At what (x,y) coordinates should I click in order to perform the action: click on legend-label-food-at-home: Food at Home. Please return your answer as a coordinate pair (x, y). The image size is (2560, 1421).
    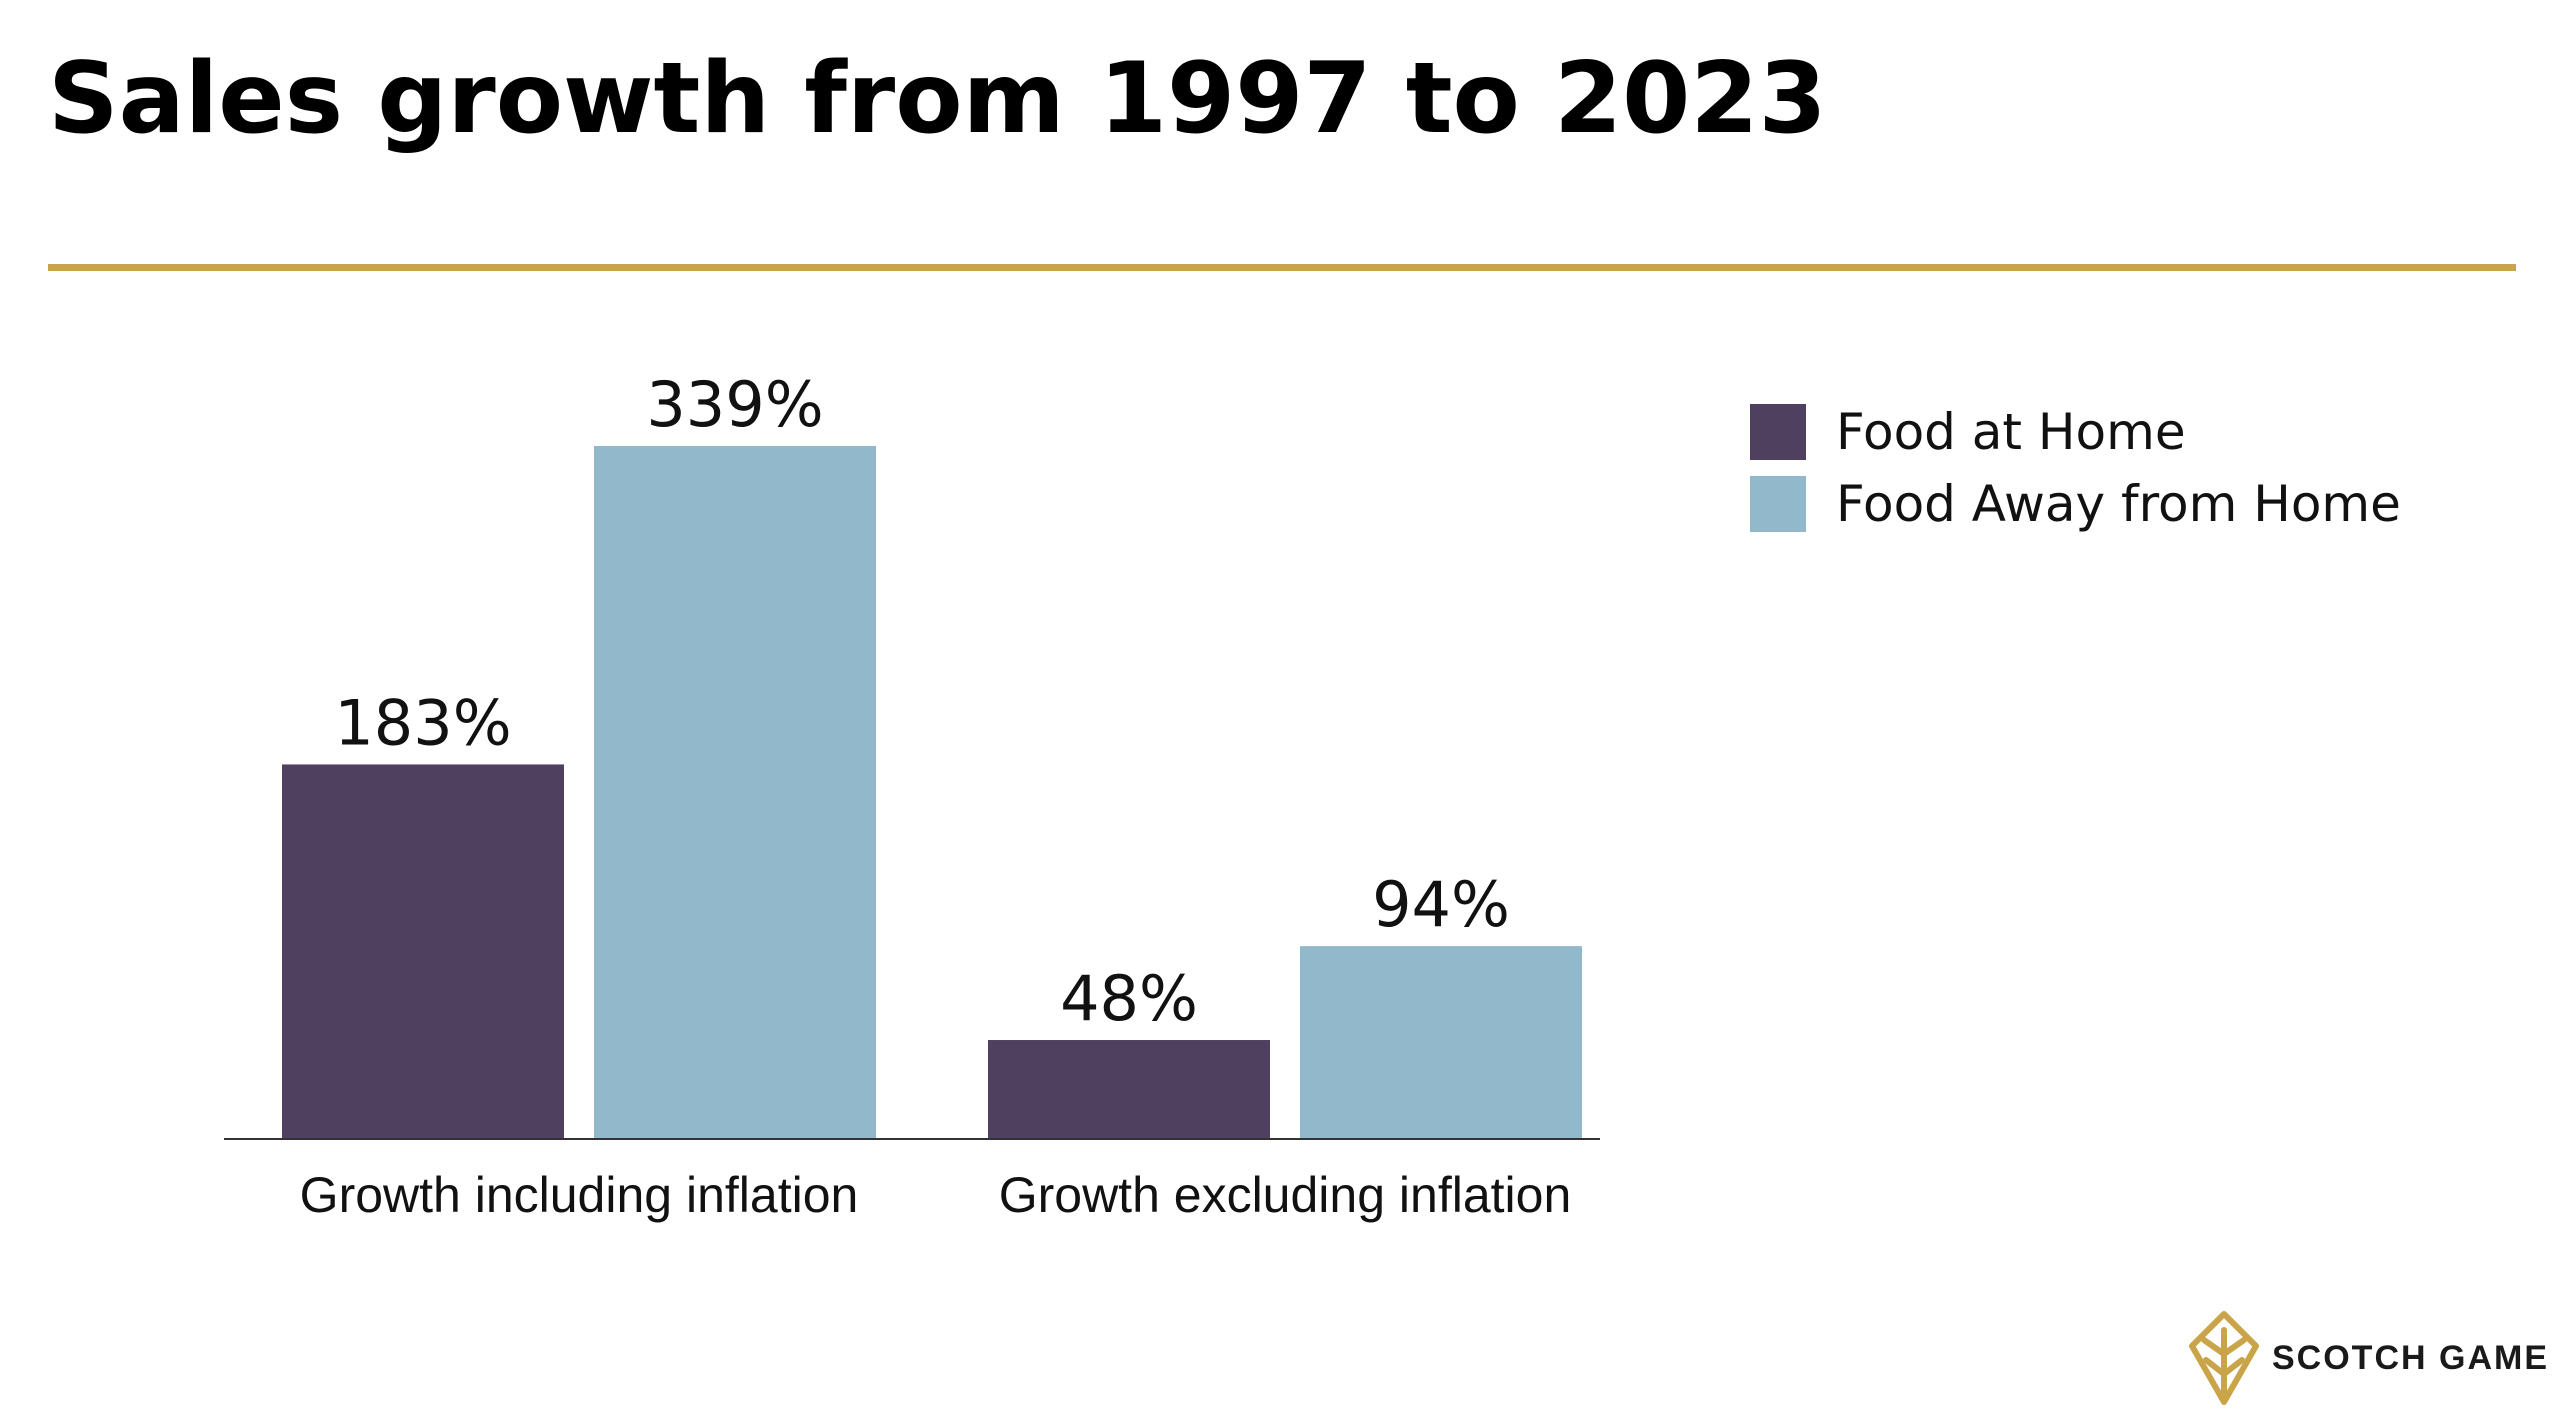
    Looking at the image, I should click on (2011, 432).